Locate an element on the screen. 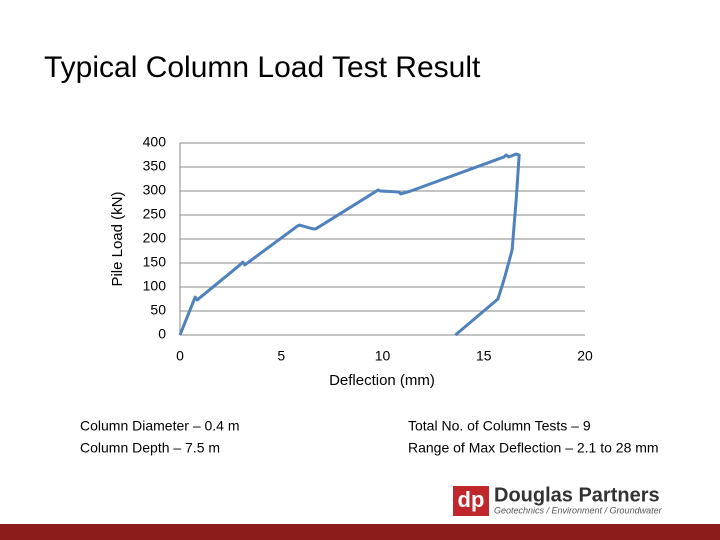 Image resolution: width=720 pixels, height=540 pixels. x-tick-label: 5 is located at coordinates (281, 356).